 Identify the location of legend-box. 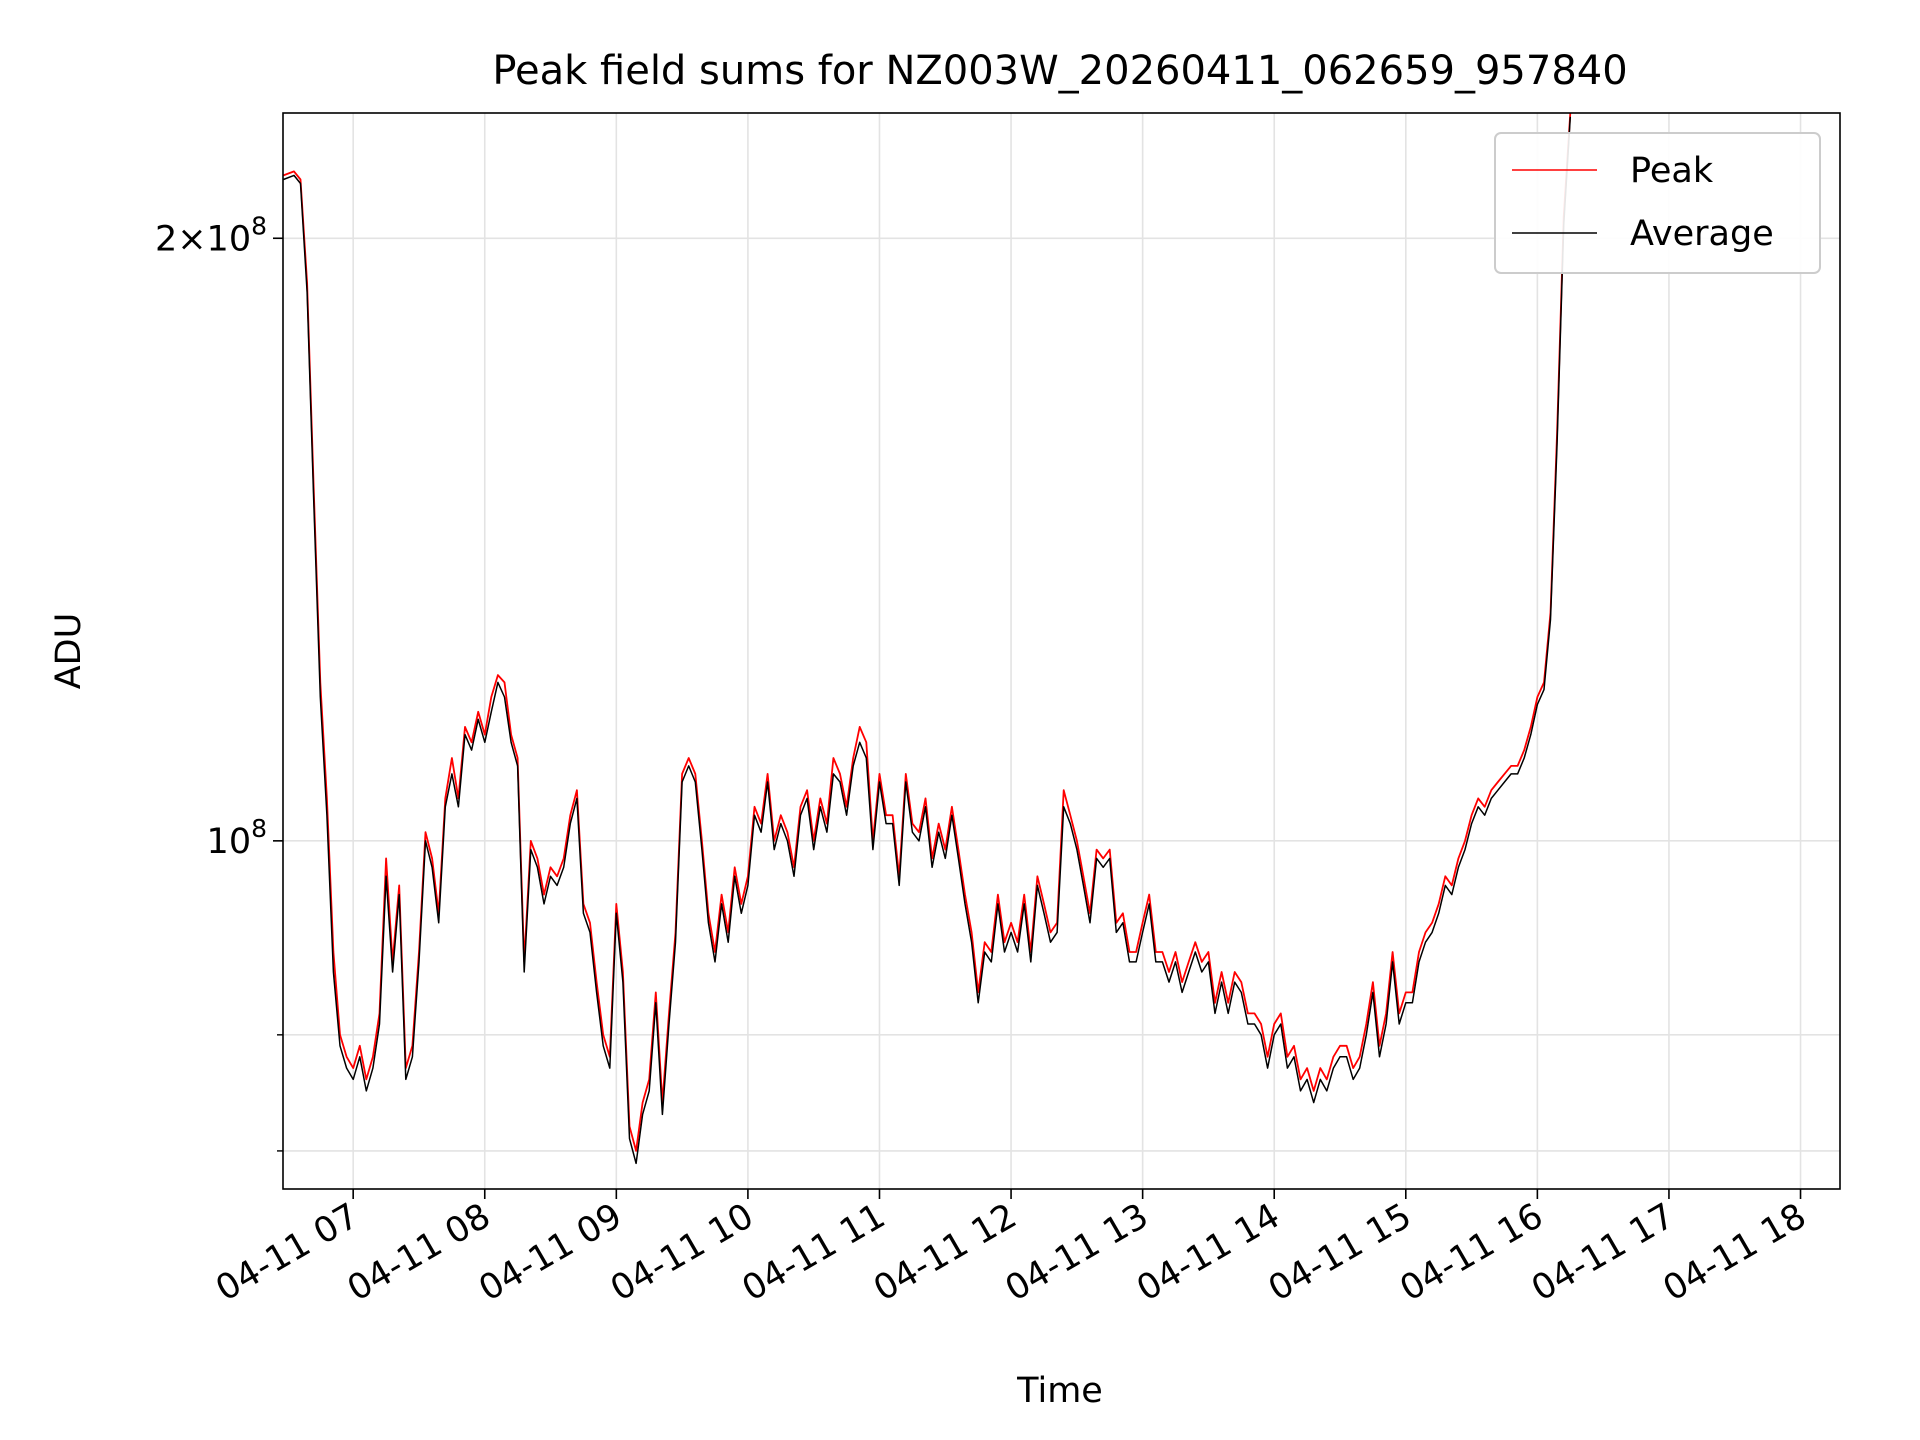
(1657, 203).